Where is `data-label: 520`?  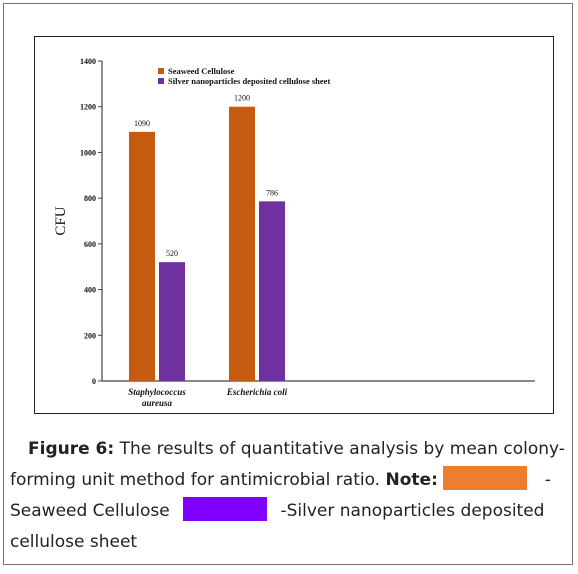 data-label: 520 is located at coordinates (172, 253).